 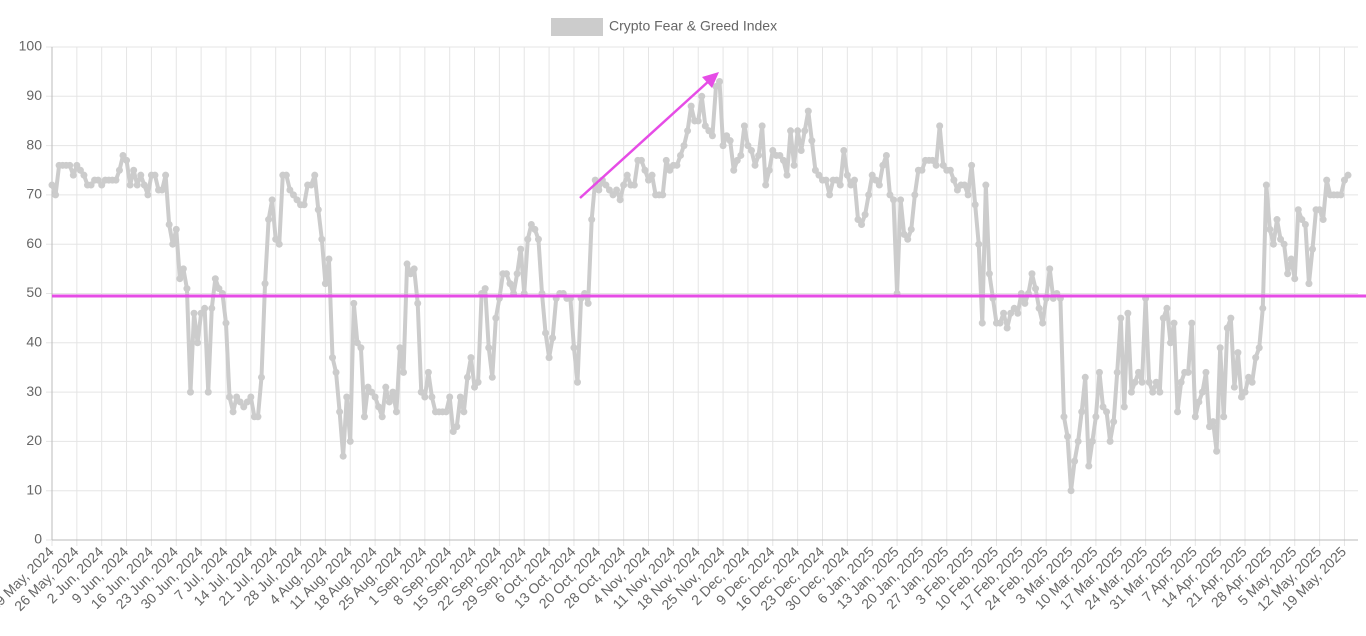 What do you see at coordinates (34, 292) in the screenshot?
I see `y-tick-label: 50` at bounding box center [34, 292].